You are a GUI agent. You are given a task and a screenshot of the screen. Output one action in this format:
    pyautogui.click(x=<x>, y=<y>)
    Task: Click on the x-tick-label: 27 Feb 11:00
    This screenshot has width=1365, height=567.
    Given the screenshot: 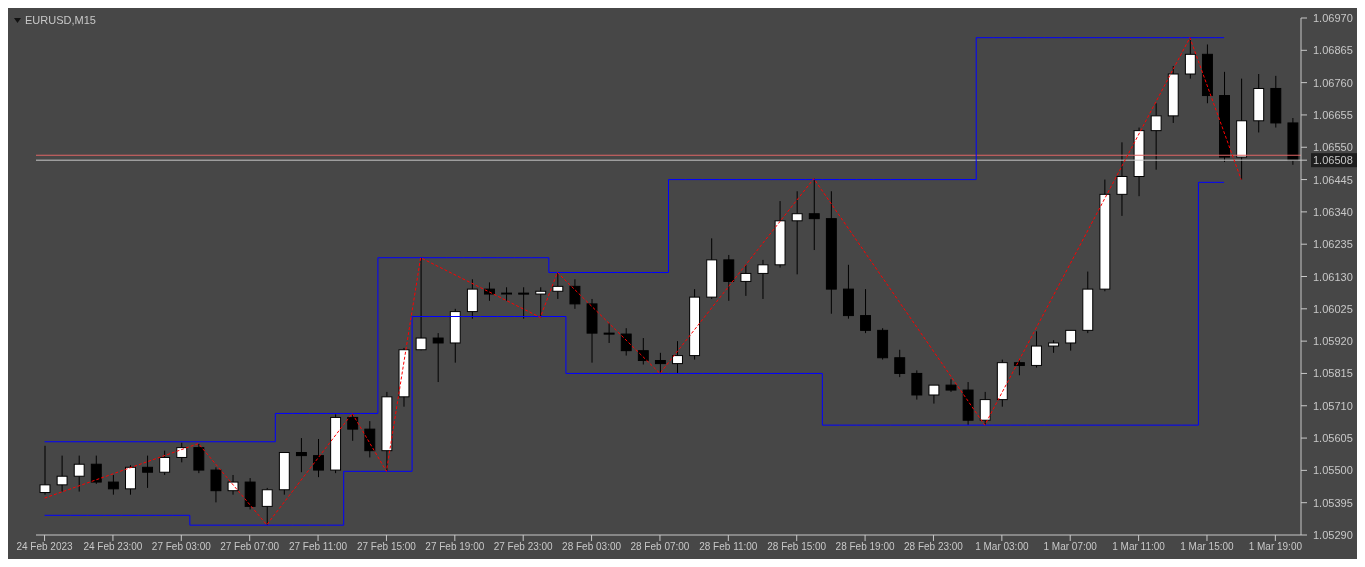 What is the action you would take?
    pyautogui.click(x=318, y=547)
    